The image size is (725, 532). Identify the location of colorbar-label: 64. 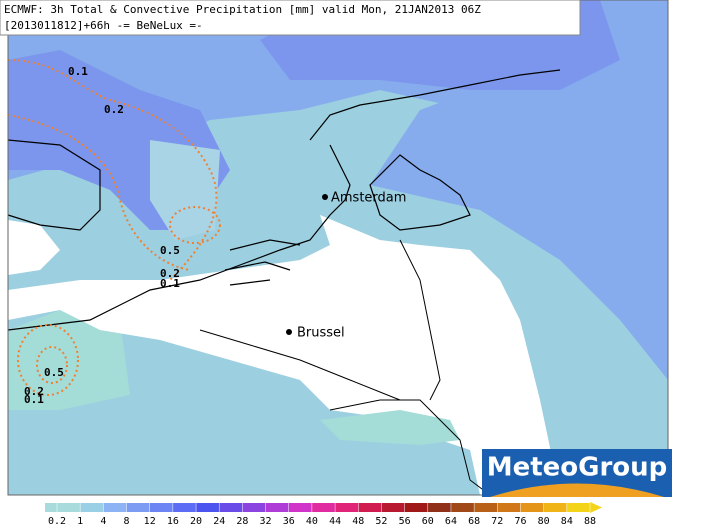
(451, 521).